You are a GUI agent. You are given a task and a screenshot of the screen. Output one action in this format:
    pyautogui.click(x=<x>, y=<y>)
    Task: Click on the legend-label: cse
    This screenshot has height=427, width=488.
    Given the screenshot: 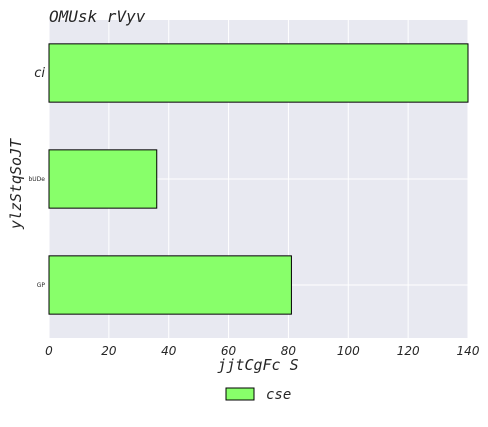 What is the action you would take?
    pyautogui.click(x=278, y=395)
    